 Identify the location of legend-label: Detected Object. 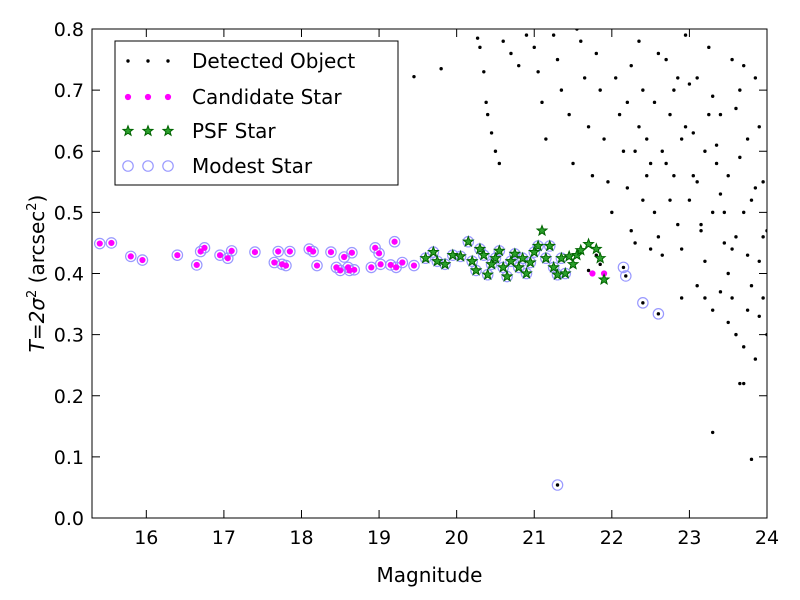
(273, 61).